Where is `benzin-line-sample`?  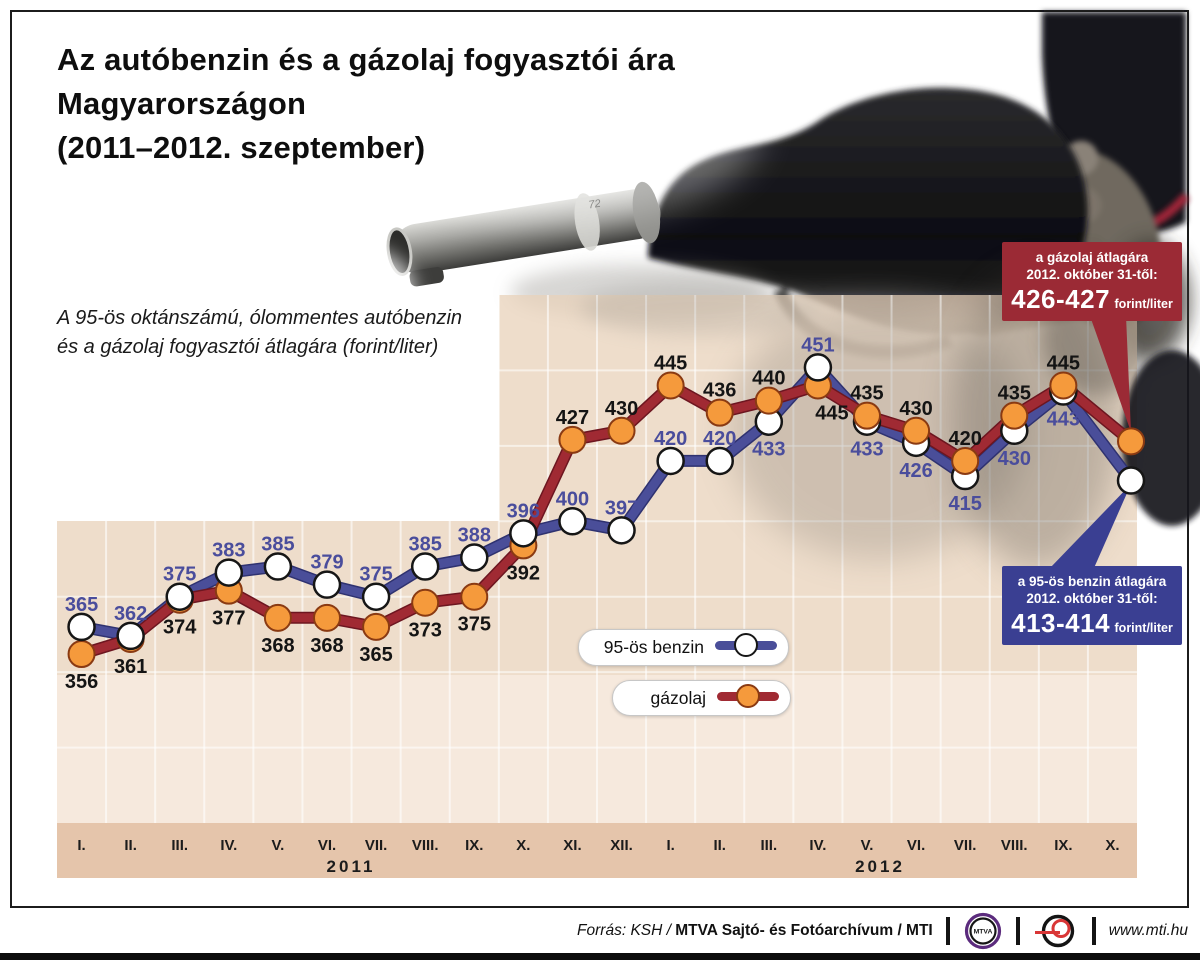 benzin-line-sample is located at coordinates (746, 647).